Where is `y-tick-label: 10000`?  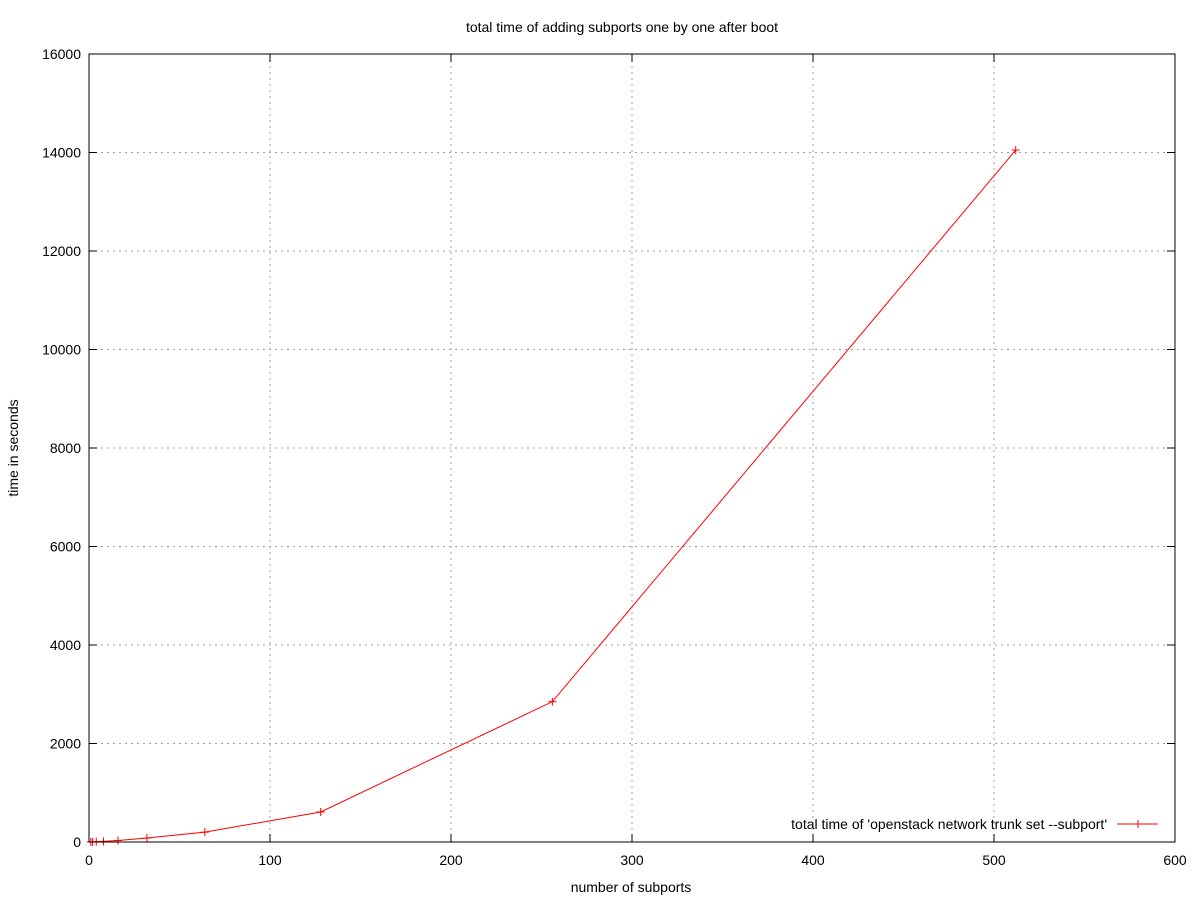 y-tick-label: 10000 is located at coordinates (61, 350).